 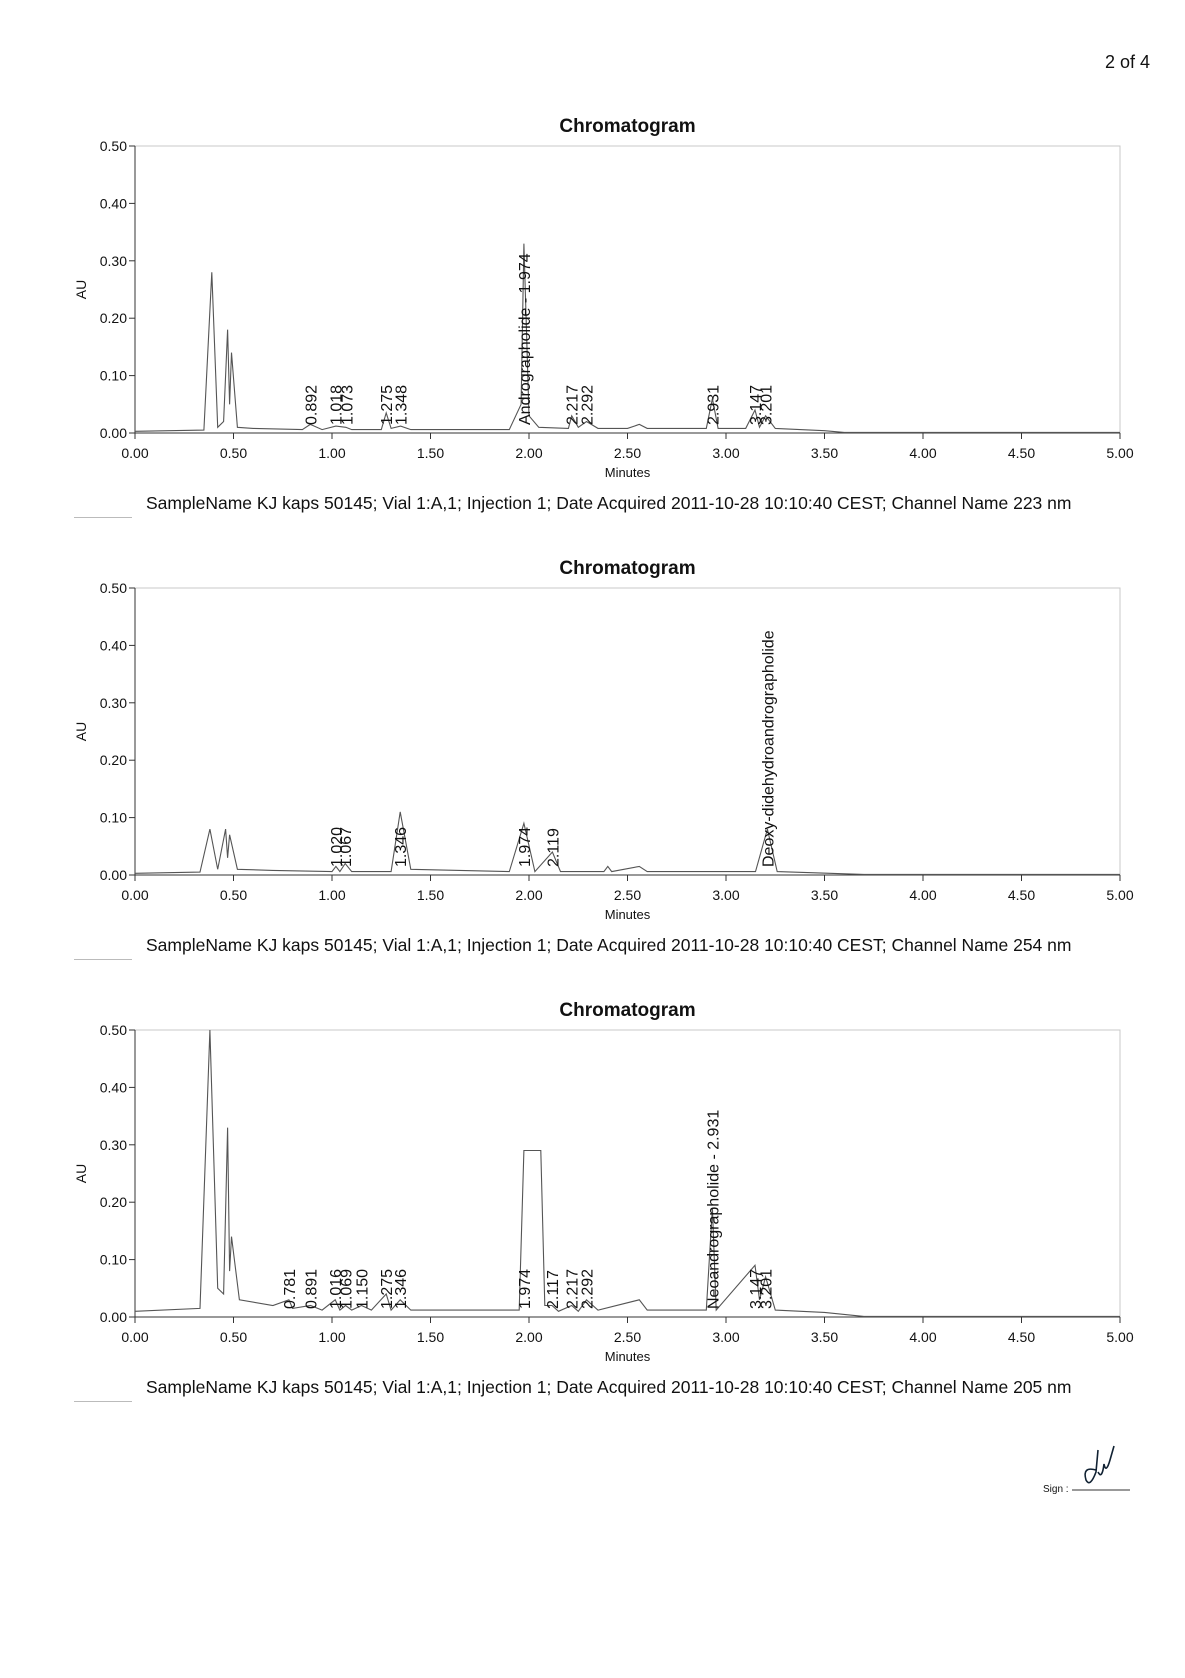 What do you see at coordinates (1056, 1489) in the screenshot?
I see `sign-label: Sign :` at bounding box center [1056, 1489].